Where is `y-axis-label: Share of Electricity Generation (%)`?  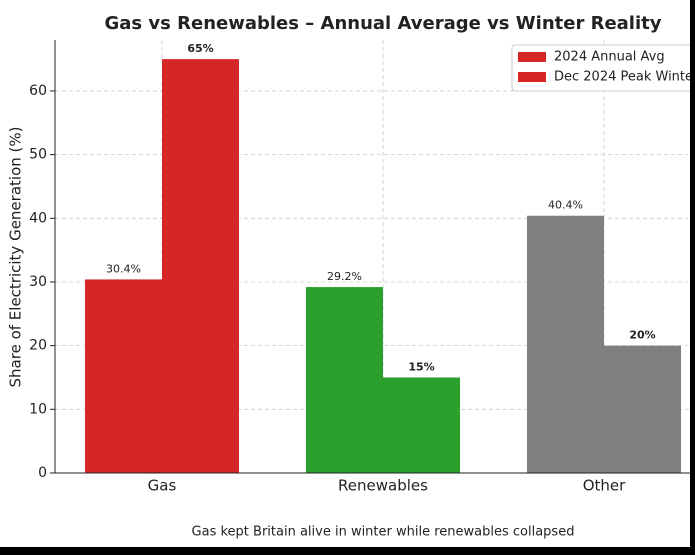 y-axis-label: Share of Electricity Generation (%) is located at coordinates (16, 257).